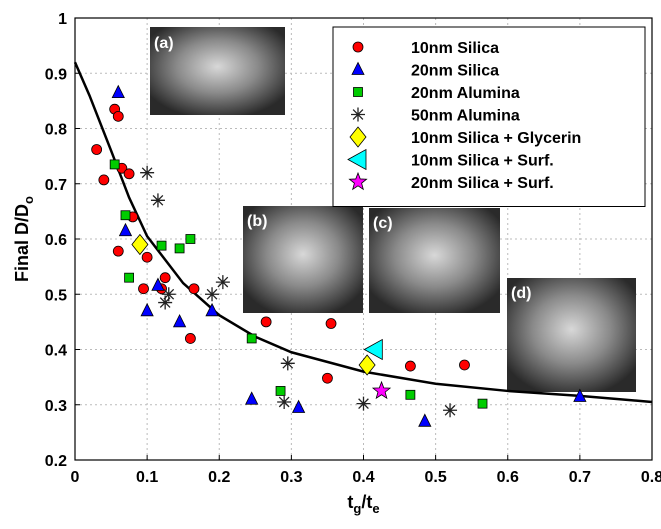 The height and width of the screenshot is (529, 661). What do you see at coordinates (56, 351) in the screenshot?
I see `y-tick-label: 0.4` at bounding box center [56, 351].